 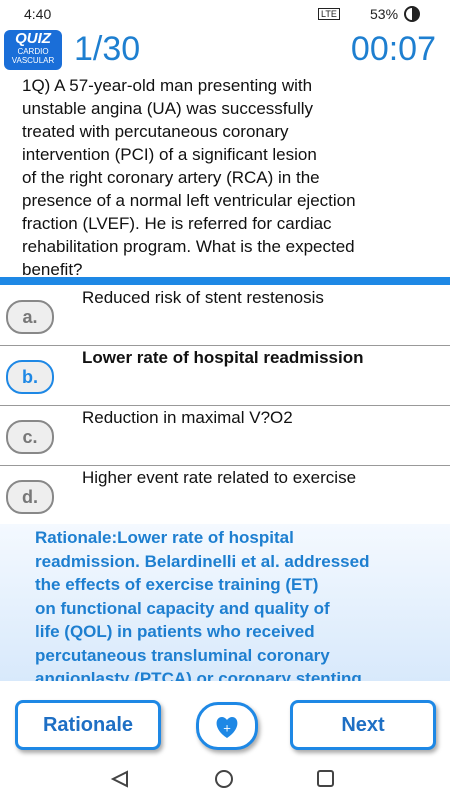 I want to click on question-line: 1Q) A 57-year-old man presenting with, so click(x=167, y=85).